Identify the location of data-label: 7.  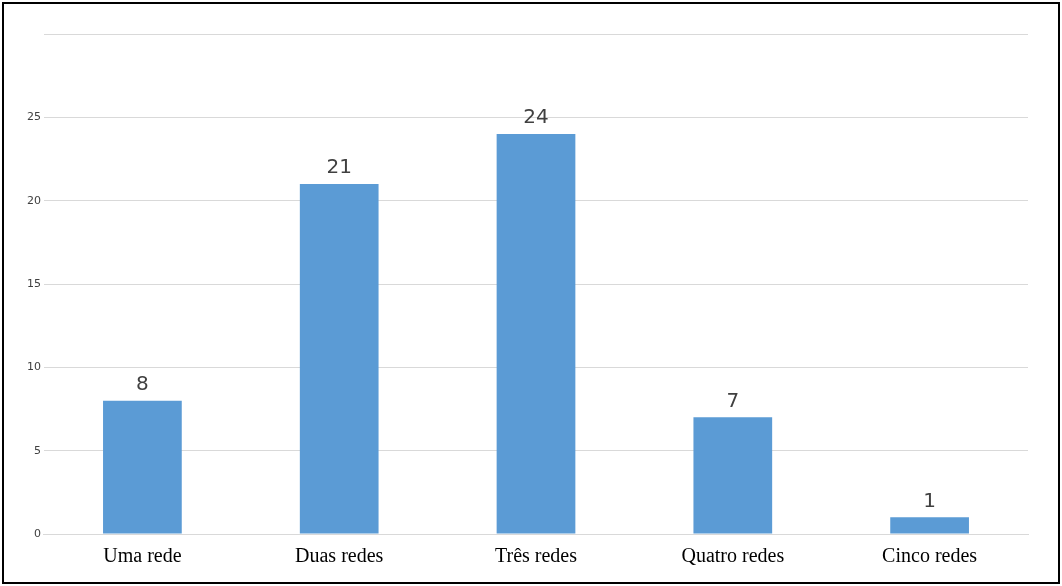
(733, 399).